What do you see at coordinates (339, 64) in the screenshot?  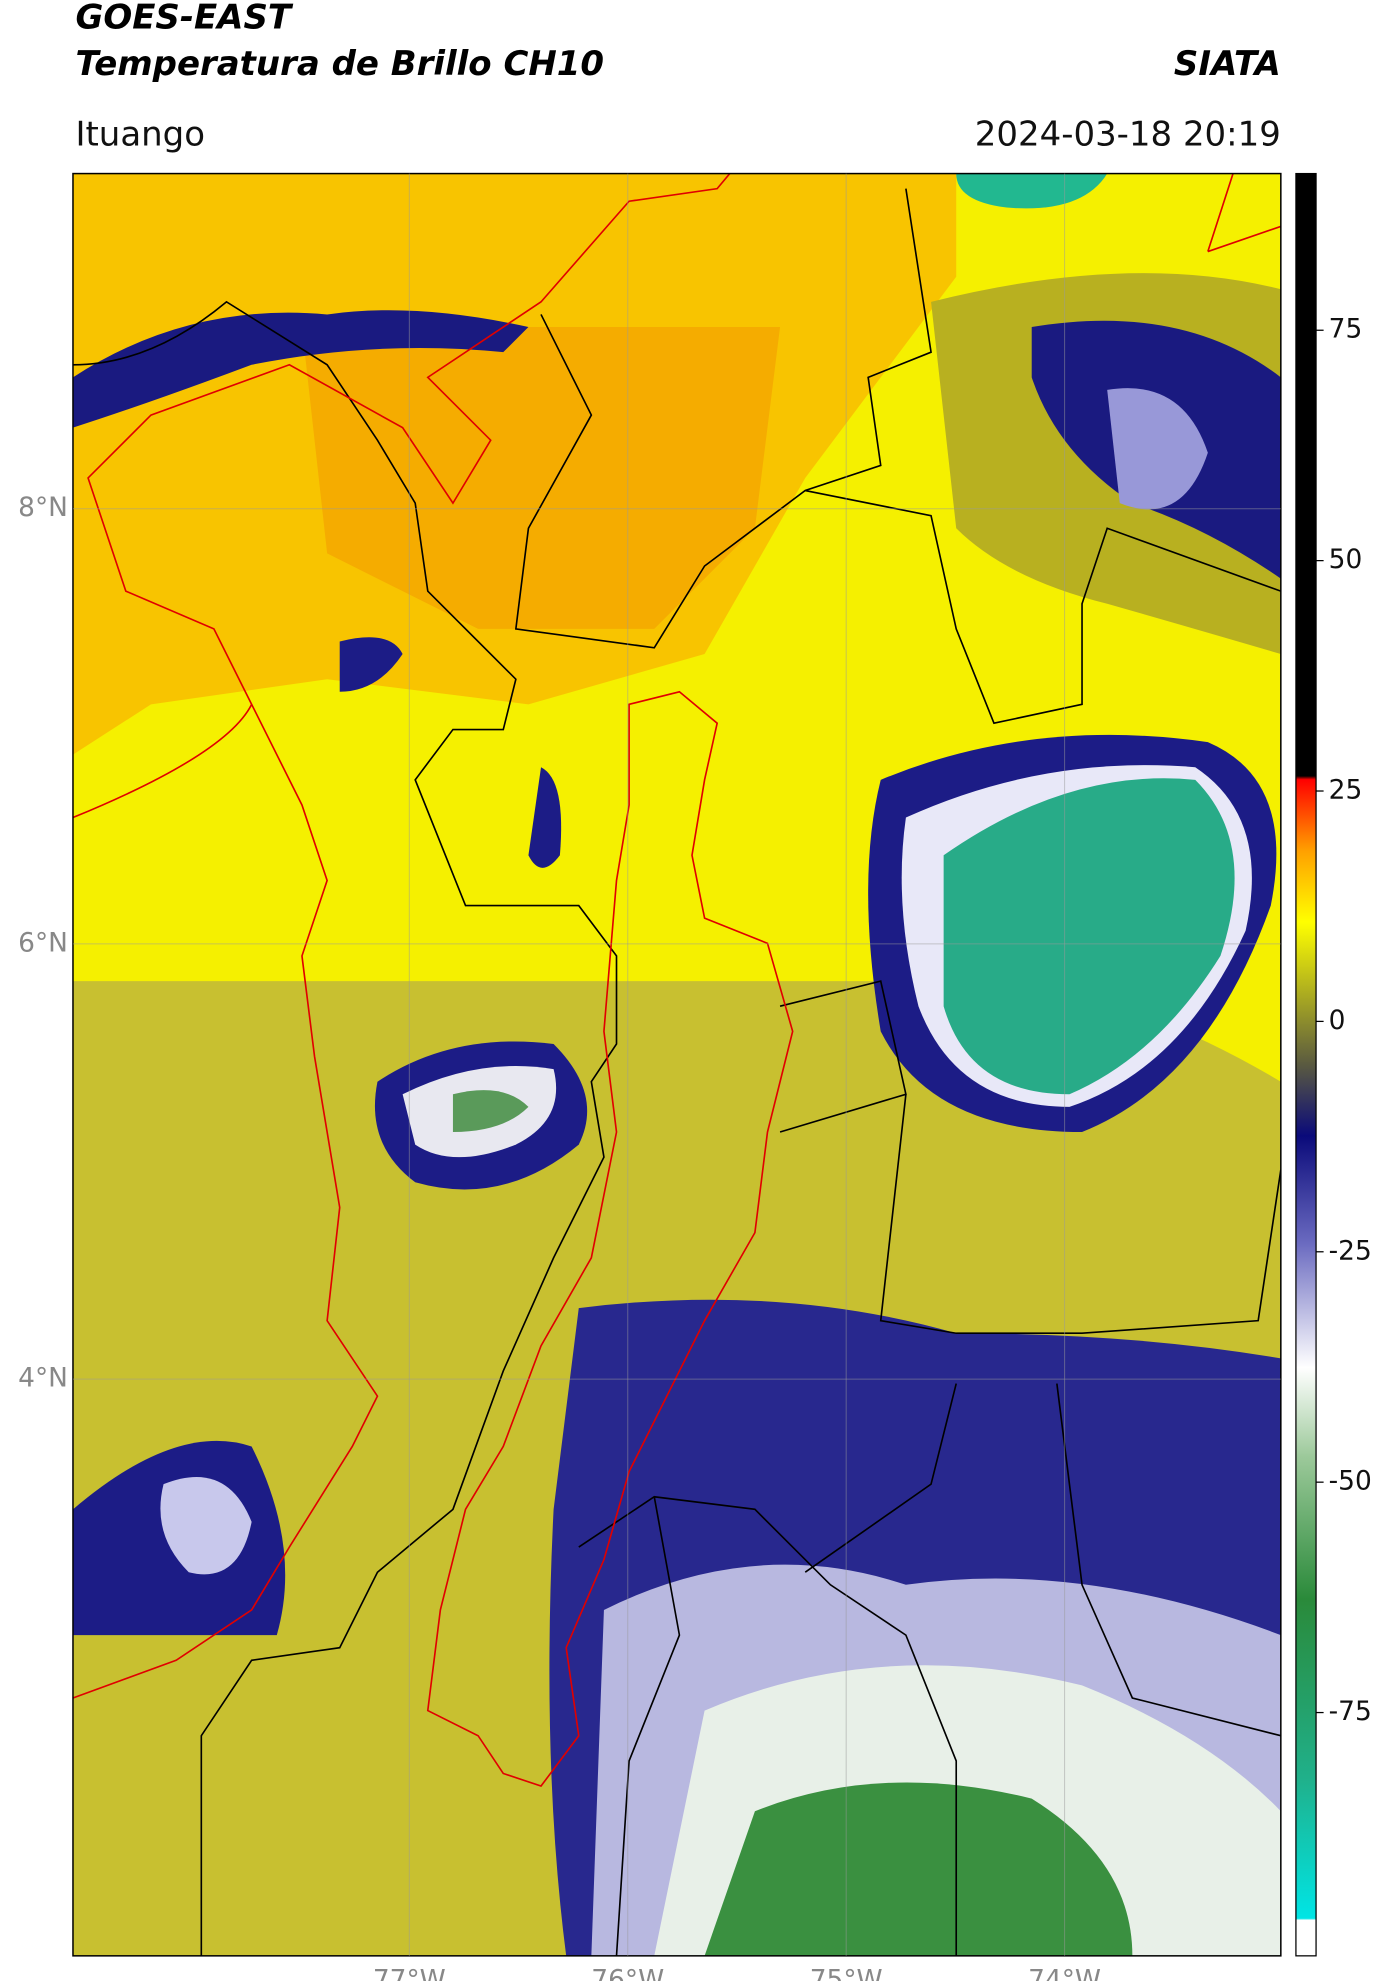 I see `subtitle: Temperatura de Brillo CH10` at bounding box center [339, 64].